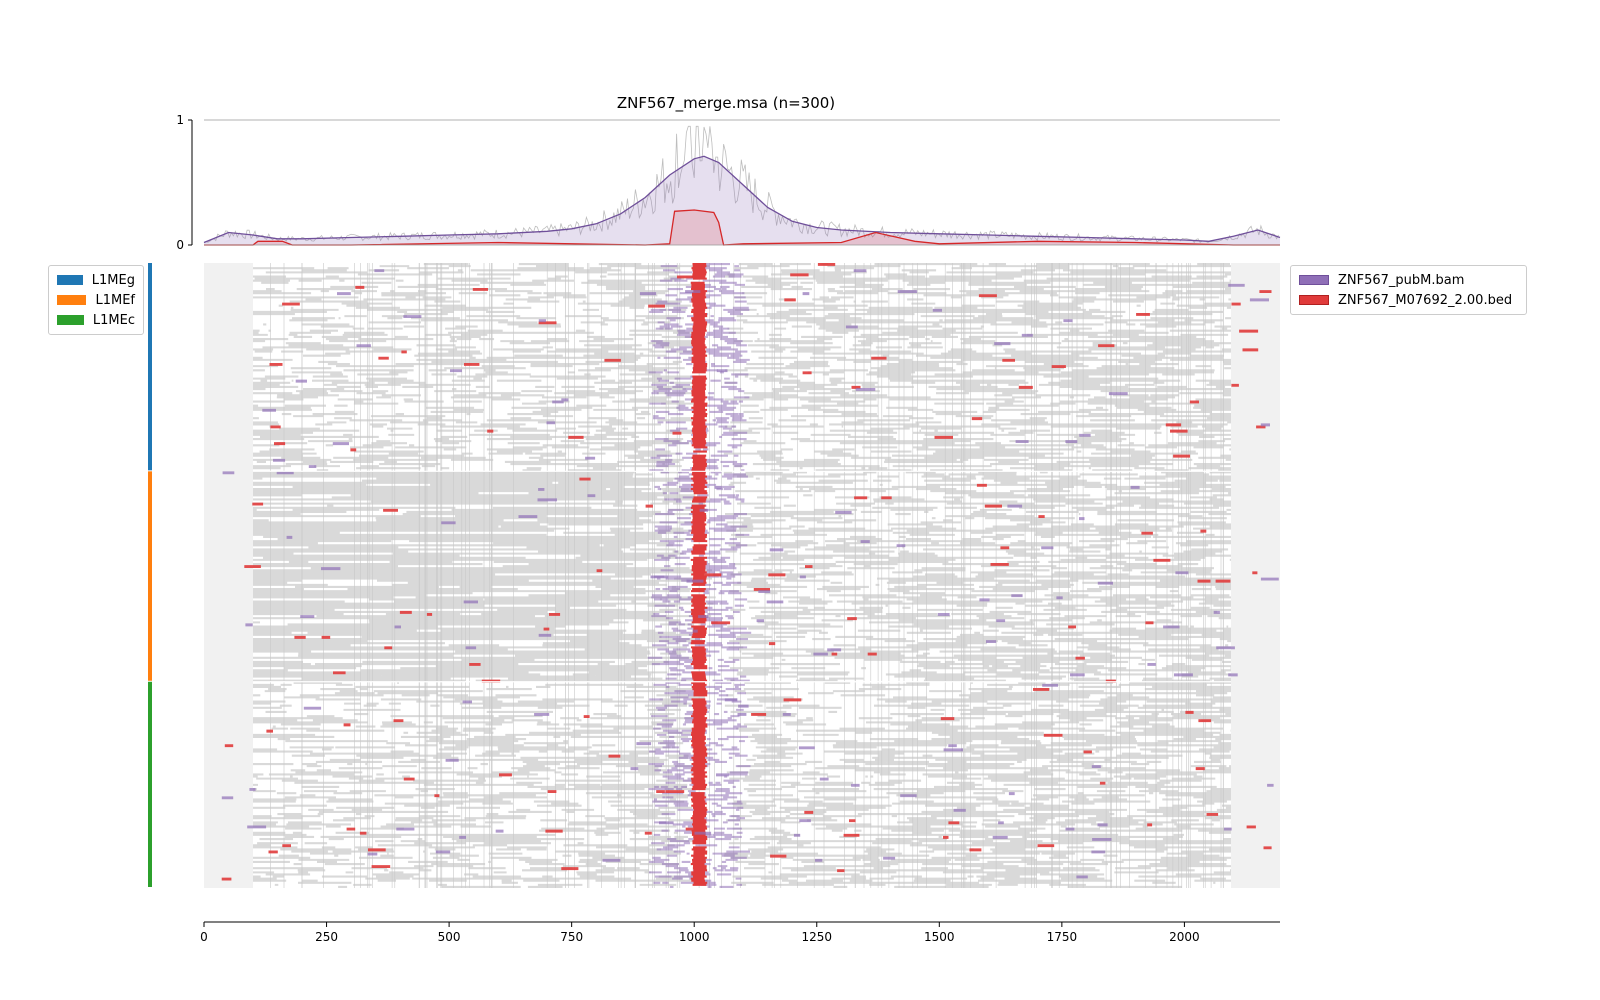 Image resolution: width=1600 pixels, height=1000 pixels. I want to click on motif-hit-column, so click(699, 574).